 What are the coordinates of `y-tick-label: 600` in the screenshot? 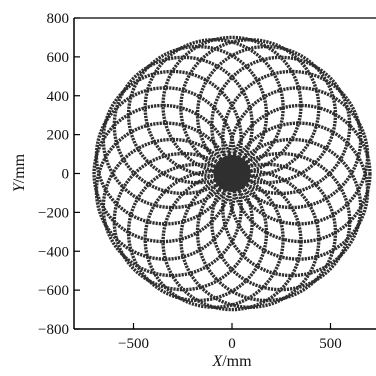 It's located at (58, 58).